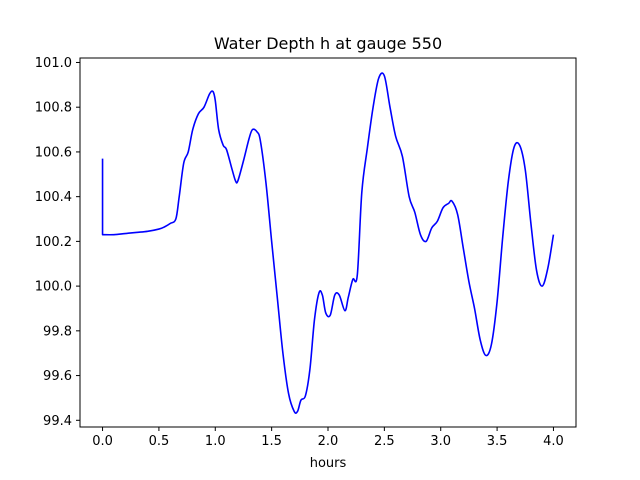 The image size is (640, 480). I want to click on chart-title: Water Depth h at gauge 550, so click(328, 43).